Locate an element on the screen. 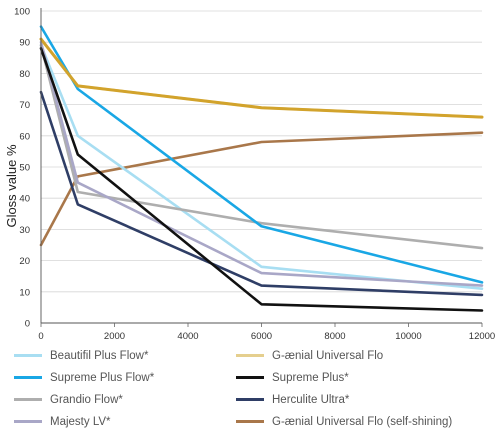  y-tick-label: 40 is located at coordinates (24, 199).